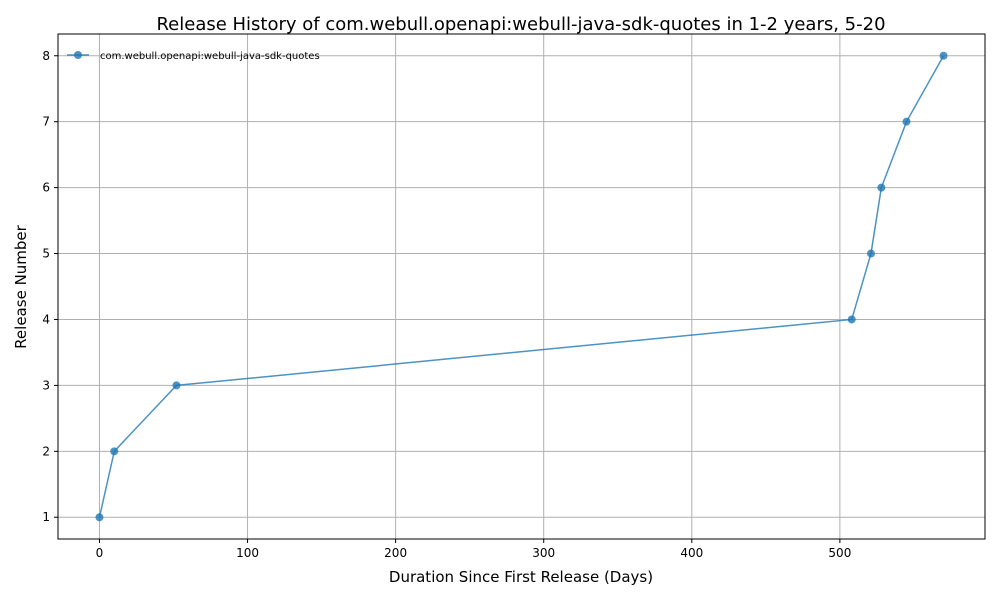  Describe the element at coordinates (100, 553) in the screenshot. I see `x-tick-label: 0` at that location.